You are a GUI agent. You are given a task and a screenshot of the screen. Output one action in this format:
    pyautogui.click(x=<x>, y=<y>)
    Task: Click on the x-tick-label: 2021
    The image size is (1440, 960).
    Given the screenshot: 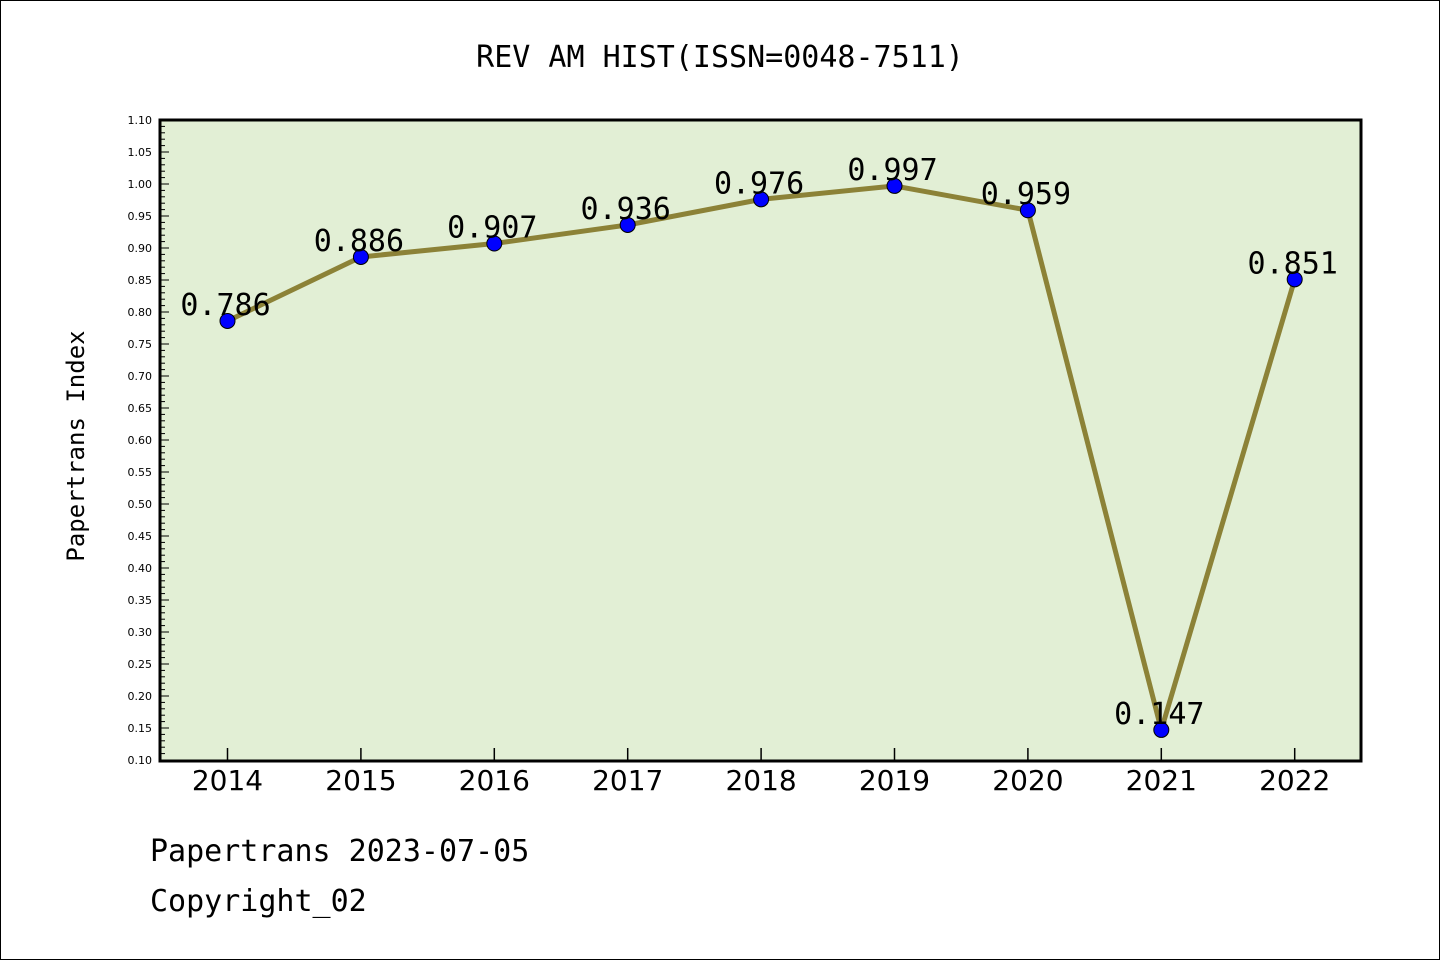 What is the action you would take?
    pyautogui.click(x=1161, y=780)
    